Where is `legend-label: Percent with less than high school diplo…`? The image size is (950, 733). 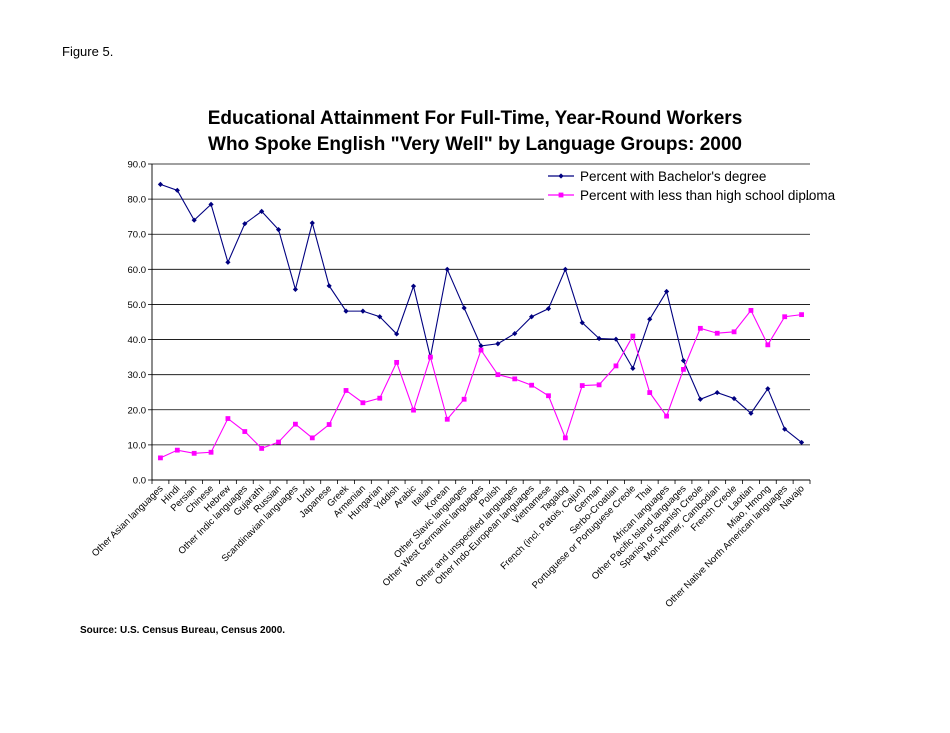 legend-label: Percent with less than high school diplo… is located at coordinates (708, 195).